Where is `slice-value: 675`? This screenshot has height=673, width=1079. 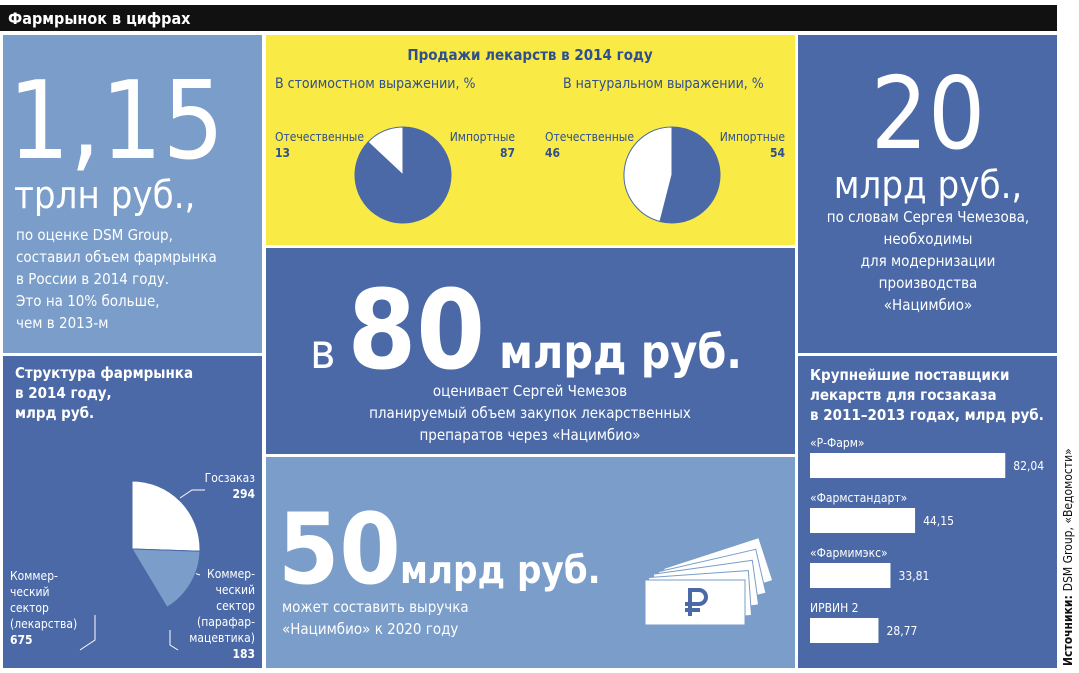
slice-value: 675 is located at coordinates (21, 640).